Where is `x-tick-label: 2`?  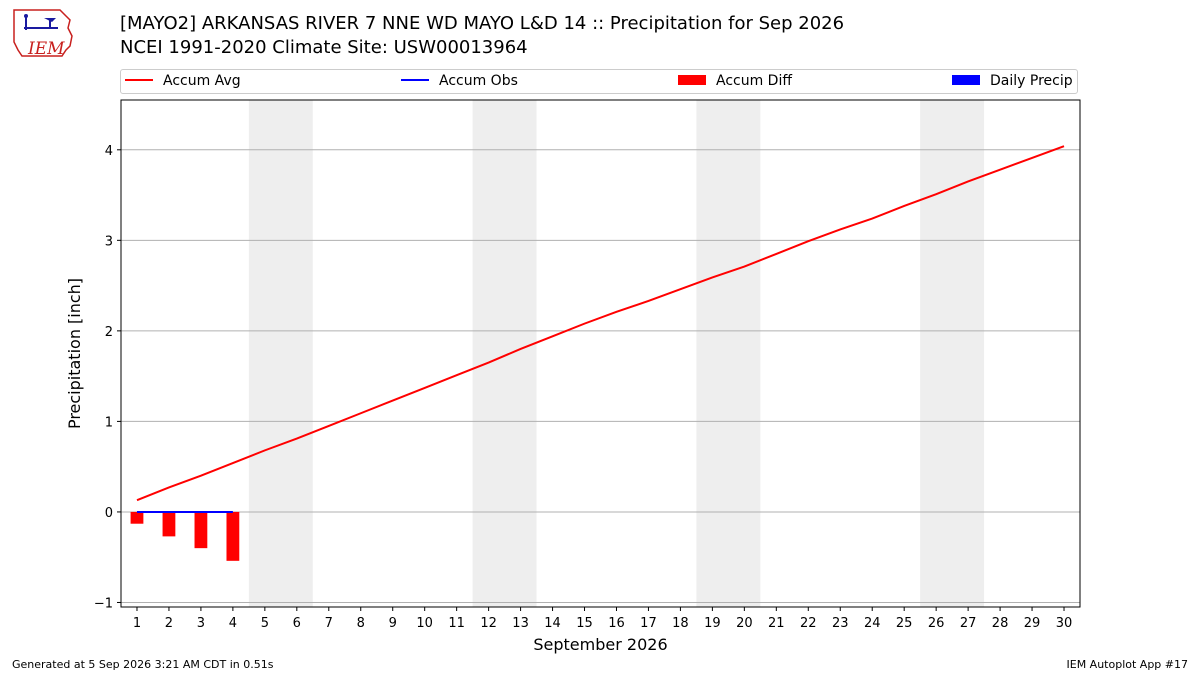
x-tick-label: 2 is located at coordinates (169, 623).